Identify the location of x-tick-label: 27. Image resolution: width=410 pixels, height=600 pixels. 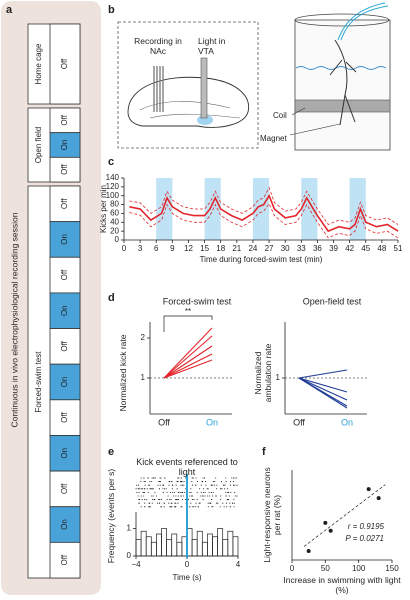
(269, 248).